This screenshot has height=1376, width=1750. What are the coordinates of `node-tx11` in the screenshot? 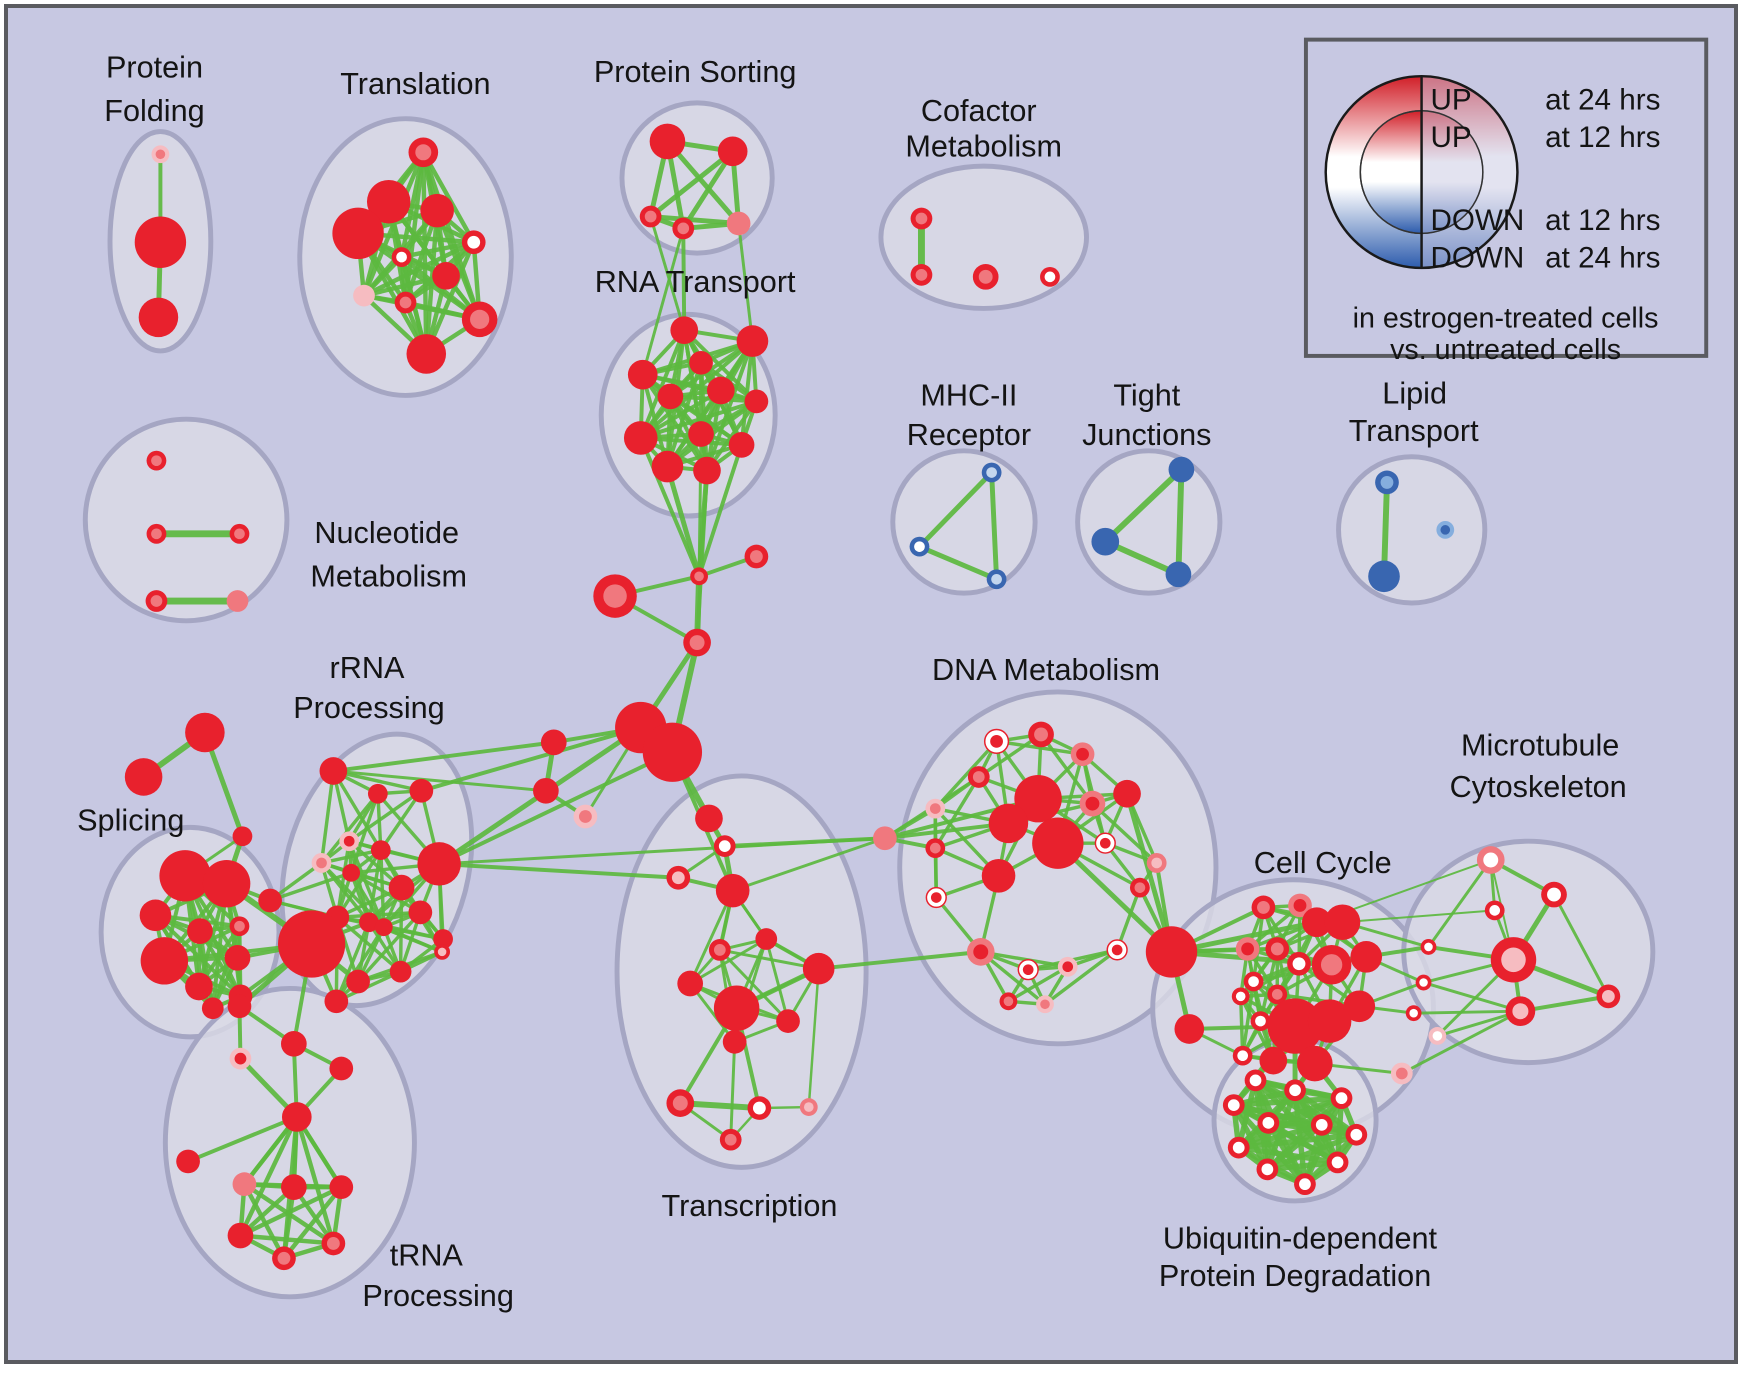 It's located at (734, 1041).